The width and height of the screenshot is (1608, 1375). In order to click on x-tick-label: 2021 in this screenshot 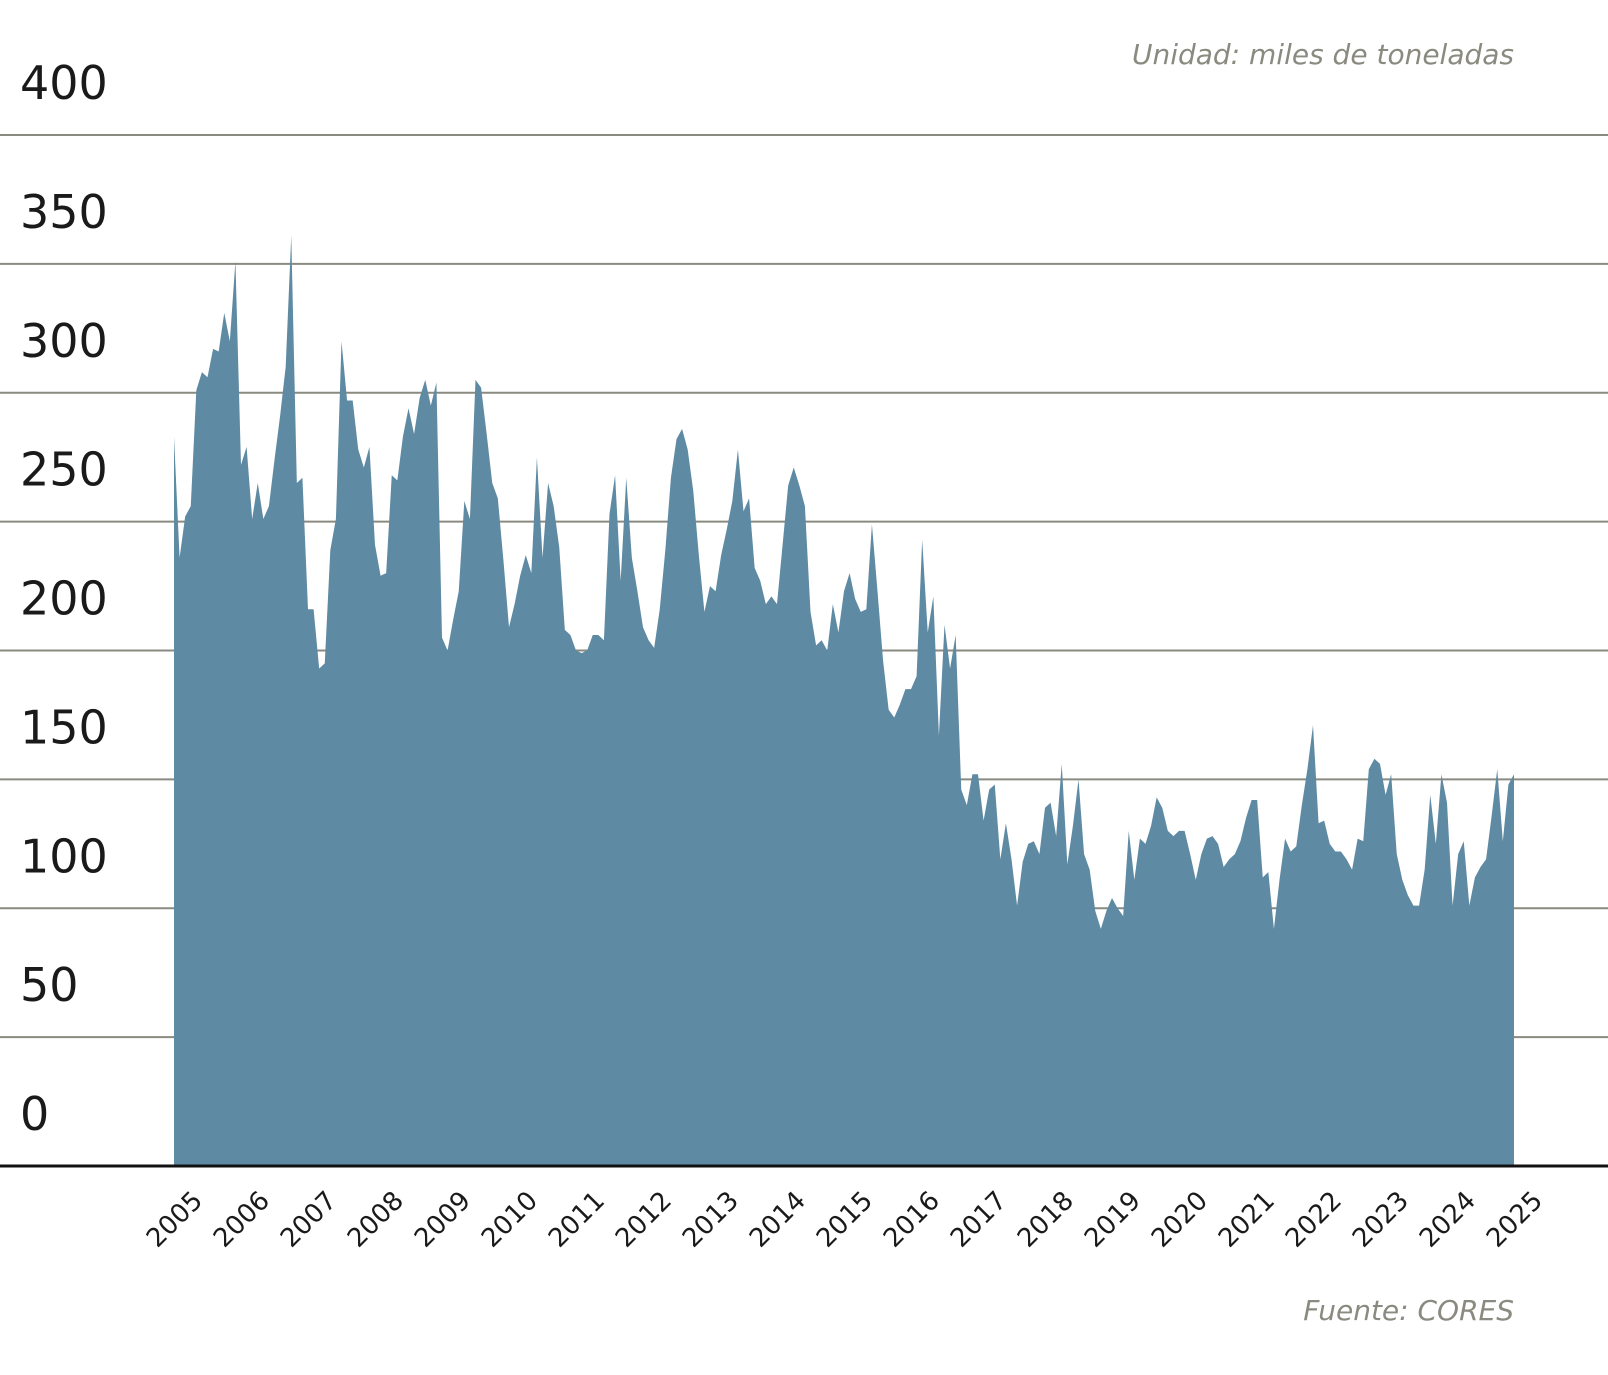, I will do `click(1247, 1220)`.